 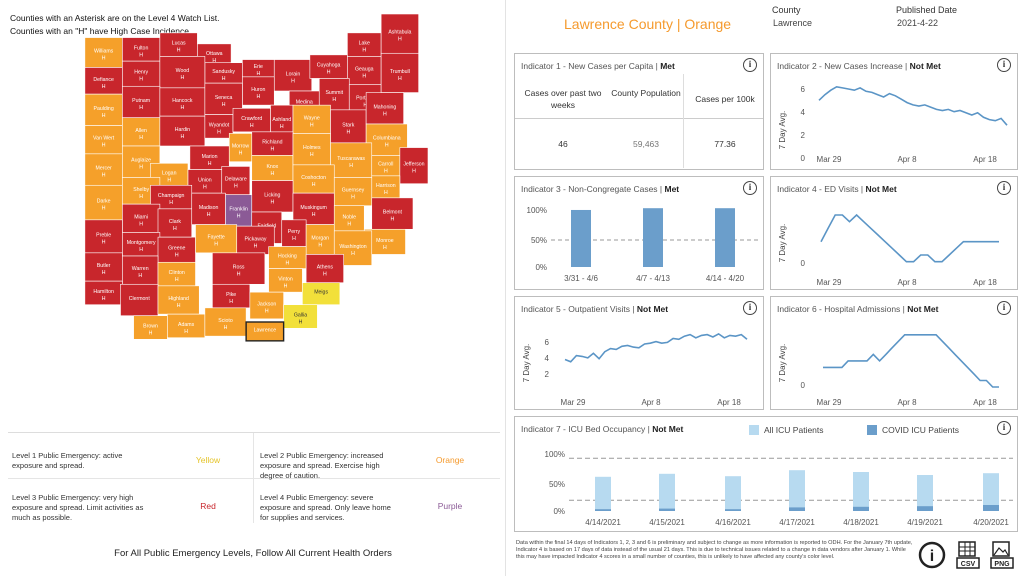 What do you see at coordinates (103, 169) in the screenshot?
I see `county-mercer` at bounding box center [103, 169].